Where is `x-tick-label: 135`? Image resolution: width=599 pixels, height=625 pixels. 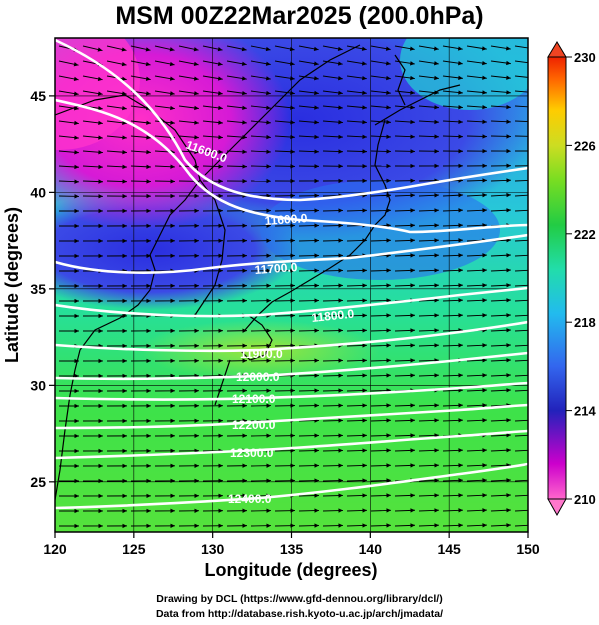
x-tick-label: 135 is located at coordinates (292, 549).